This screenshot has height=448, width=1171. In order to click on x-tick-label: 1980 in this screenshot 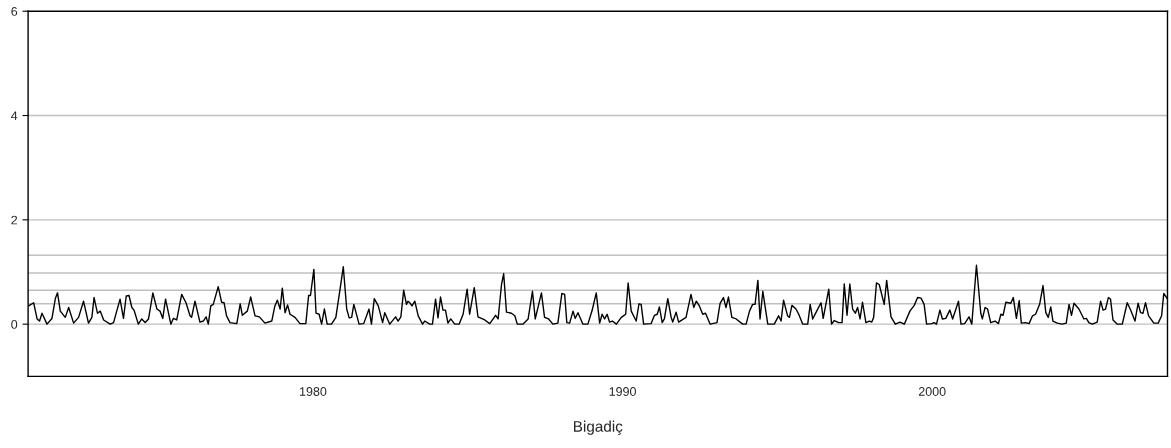, I will do `click(313, 391)`.